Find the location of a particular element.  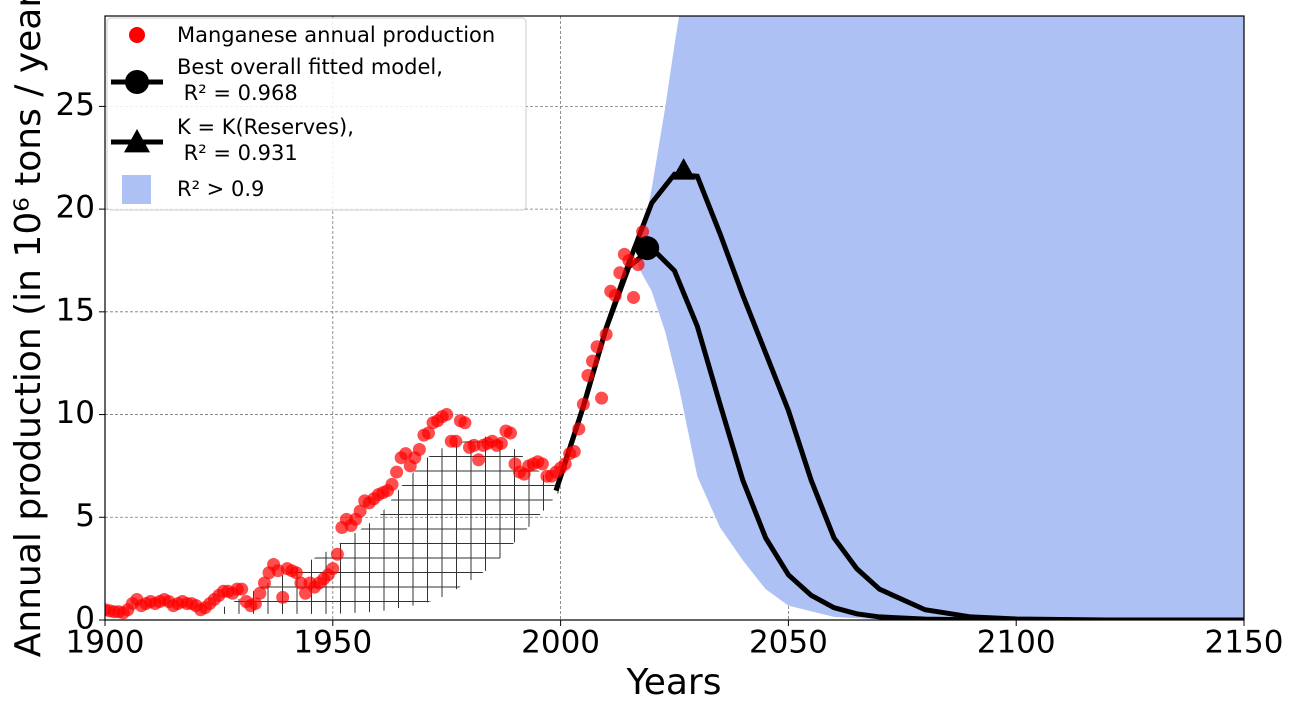

x-axis-label: Years is located at coordinates (674, 682).